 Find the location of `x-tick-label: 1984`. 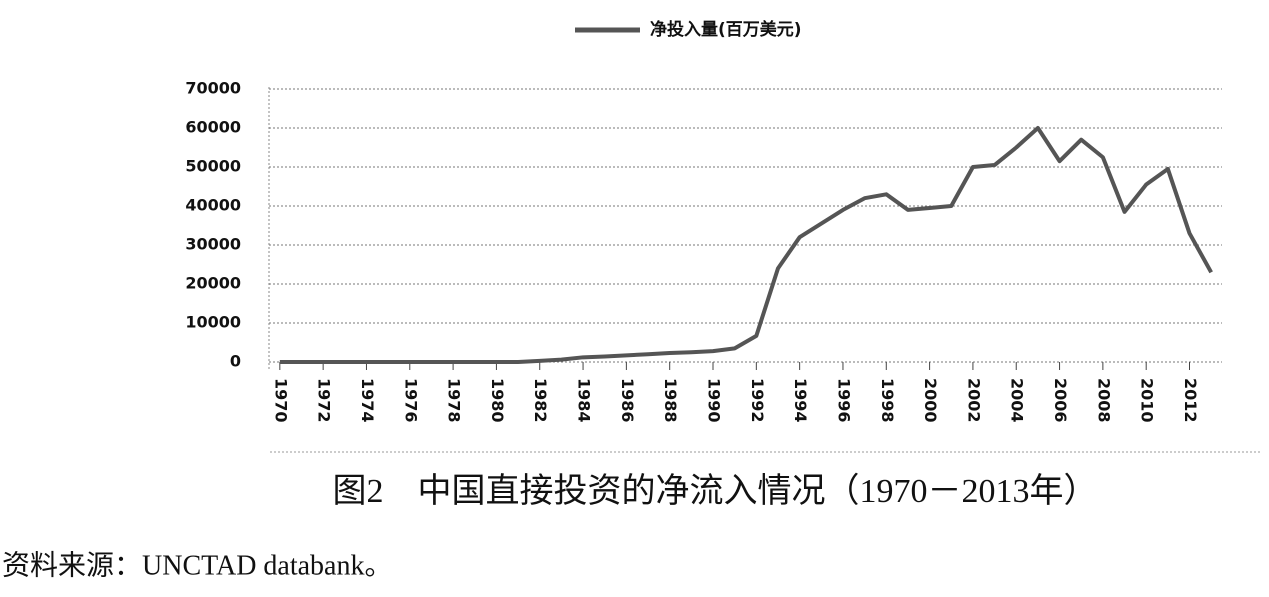

x-tick-label: 1984 is located at coordinates (584, 400).